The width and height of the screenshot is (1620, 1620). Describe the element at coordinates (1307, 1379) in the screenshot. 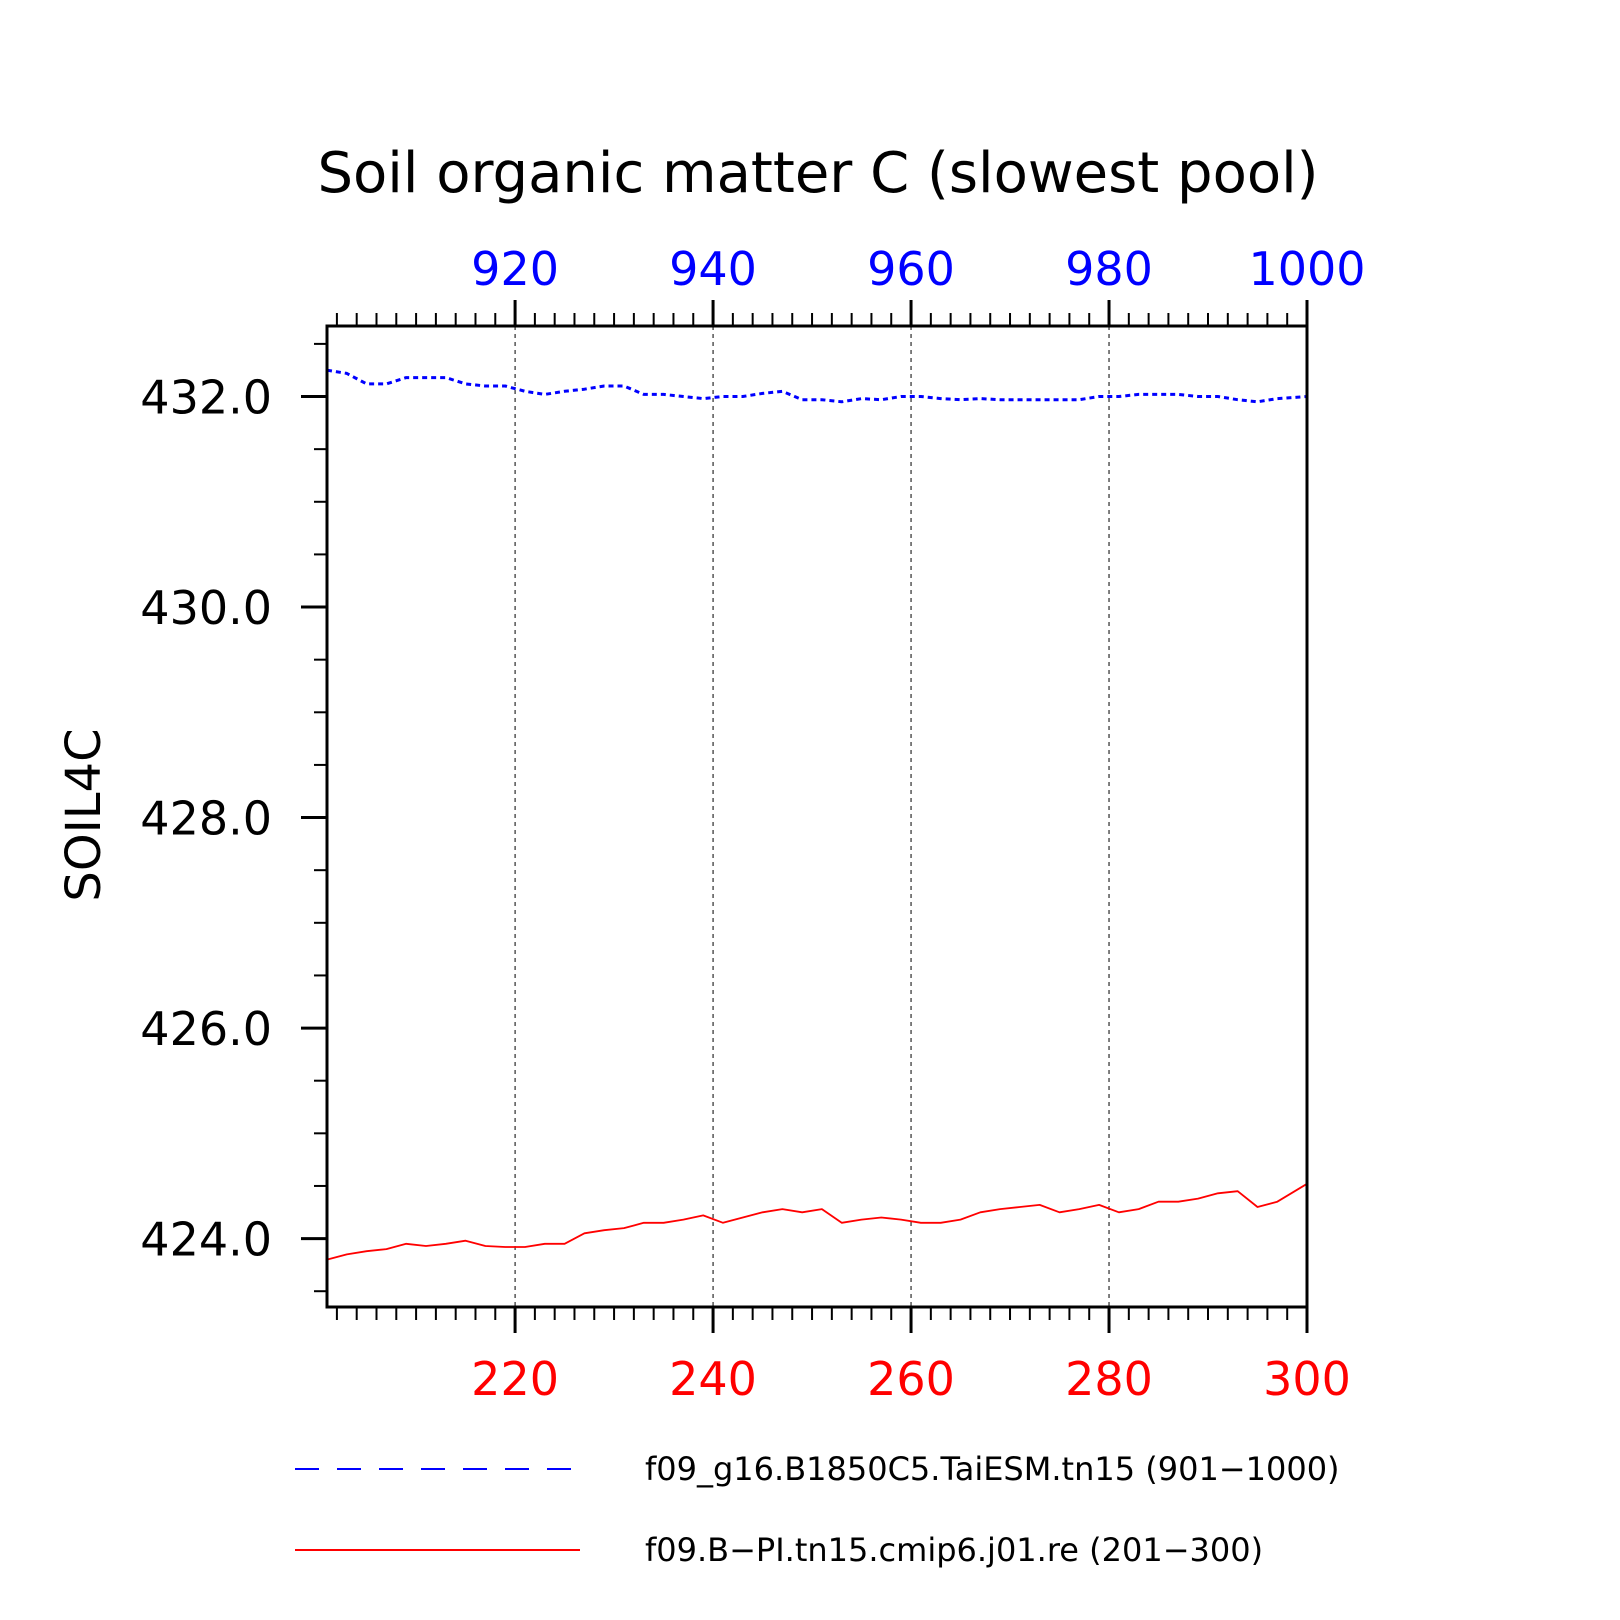

I see `bottom-tick-label: 300` at that location.